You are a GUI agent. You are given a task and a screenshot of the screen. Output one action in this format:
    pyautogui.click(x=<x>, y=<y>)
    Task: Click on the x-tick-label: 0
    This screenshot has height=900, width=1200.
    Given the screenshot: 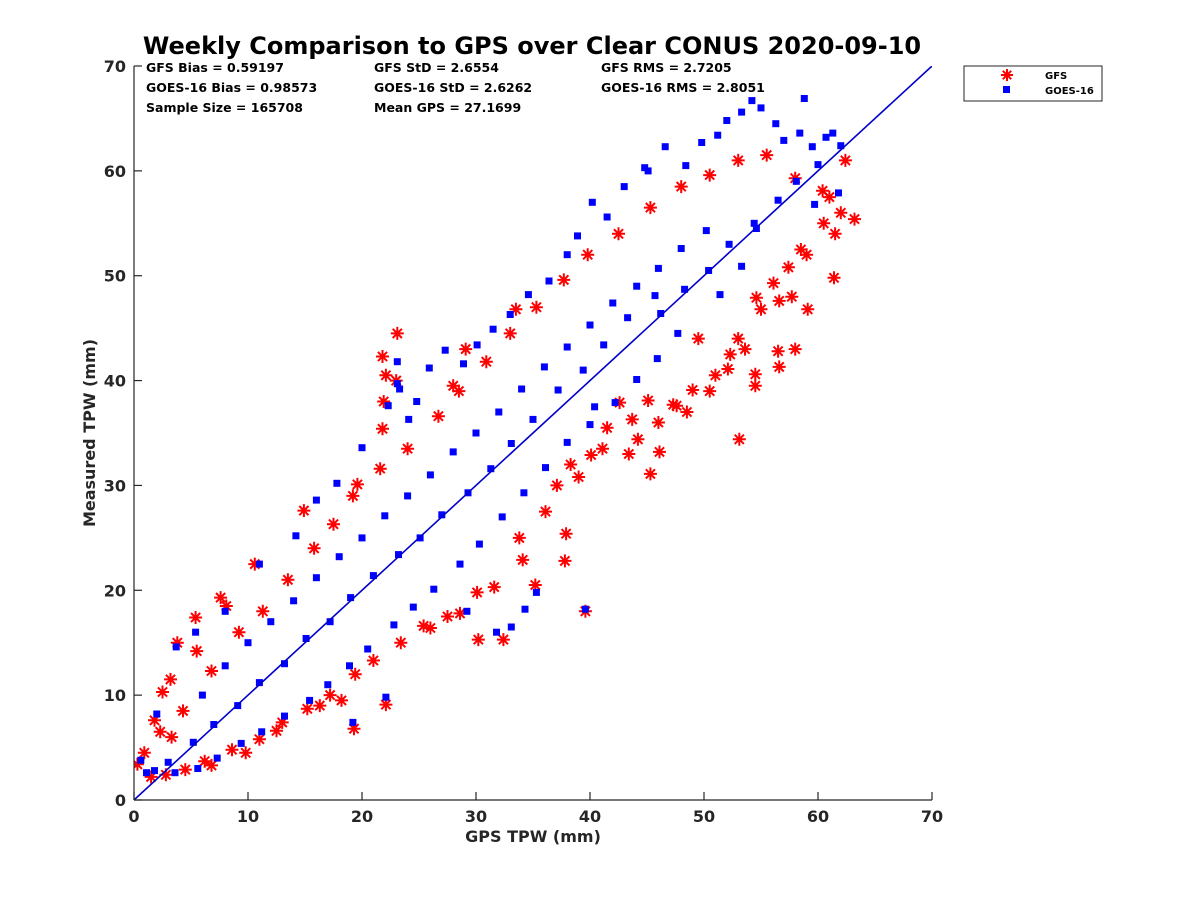 What is the action you would take?
    pyautogui.click(x=133, y=816)
    